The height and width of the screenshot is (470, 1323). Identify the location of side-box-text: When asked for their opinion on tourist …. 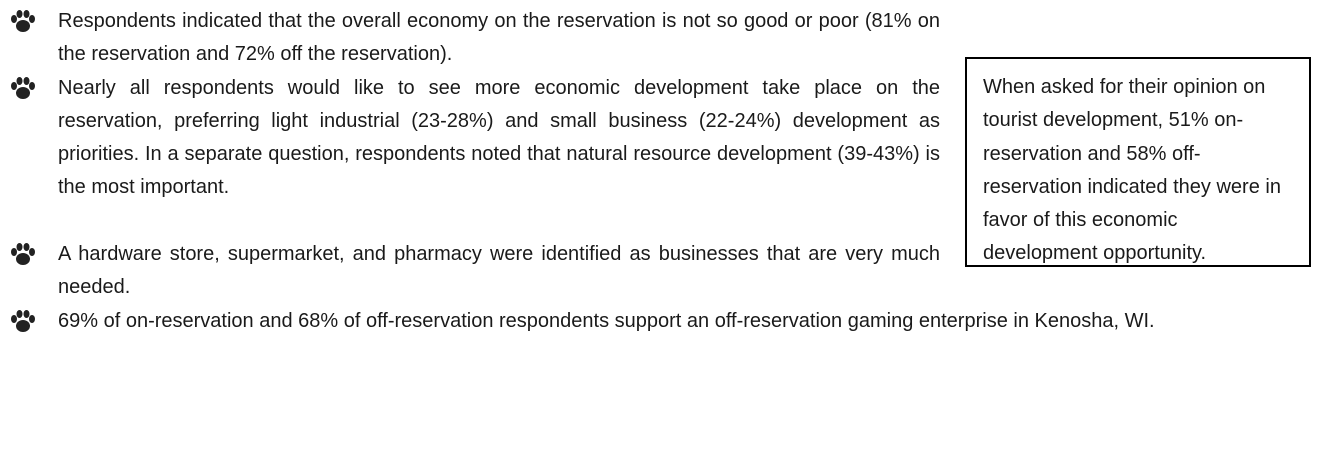
(1132, 170).